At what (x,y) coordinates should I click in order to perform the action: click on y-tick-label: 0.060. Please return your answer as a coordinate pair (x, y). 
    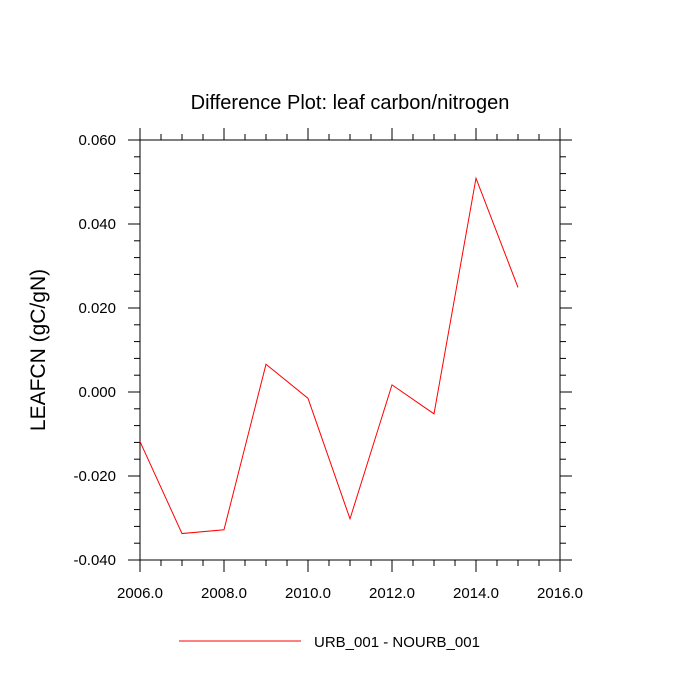
    Looking at the image, I should click on (97, 140).